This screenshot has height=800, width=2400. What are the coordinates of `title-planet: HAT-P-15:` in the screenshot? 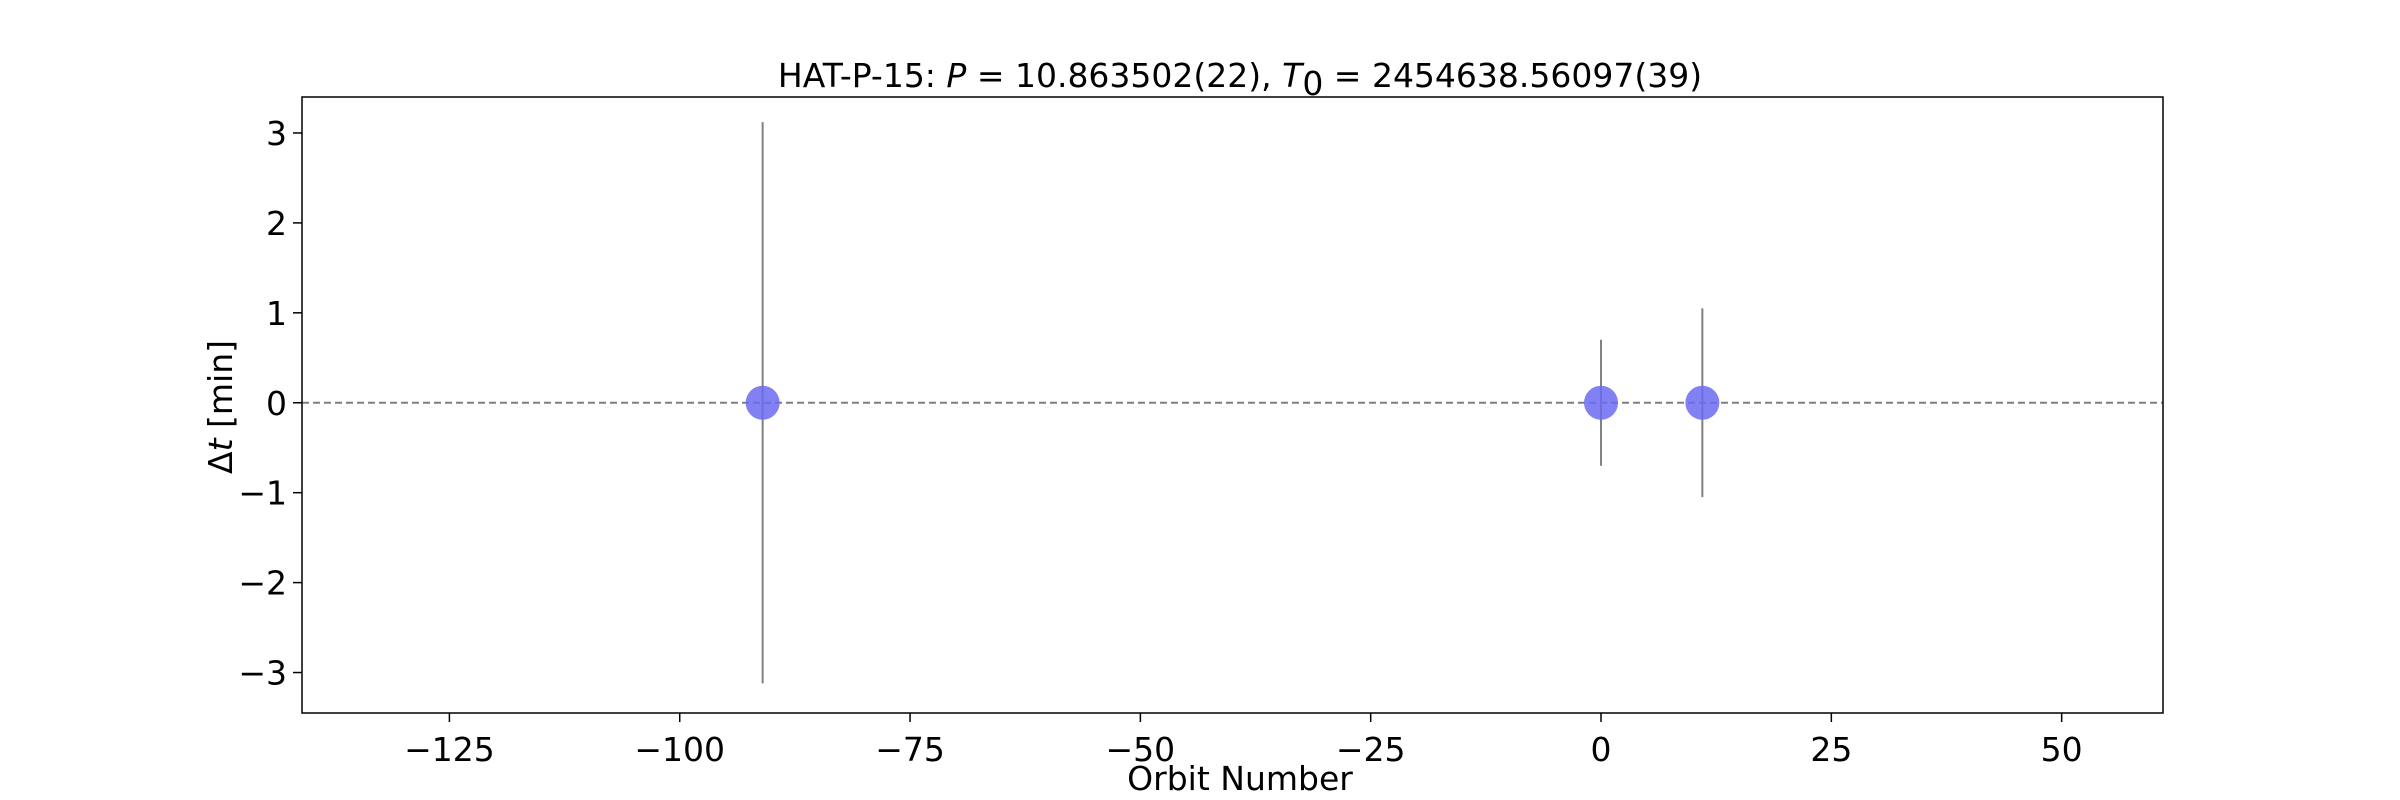 It's located at (862, 75).